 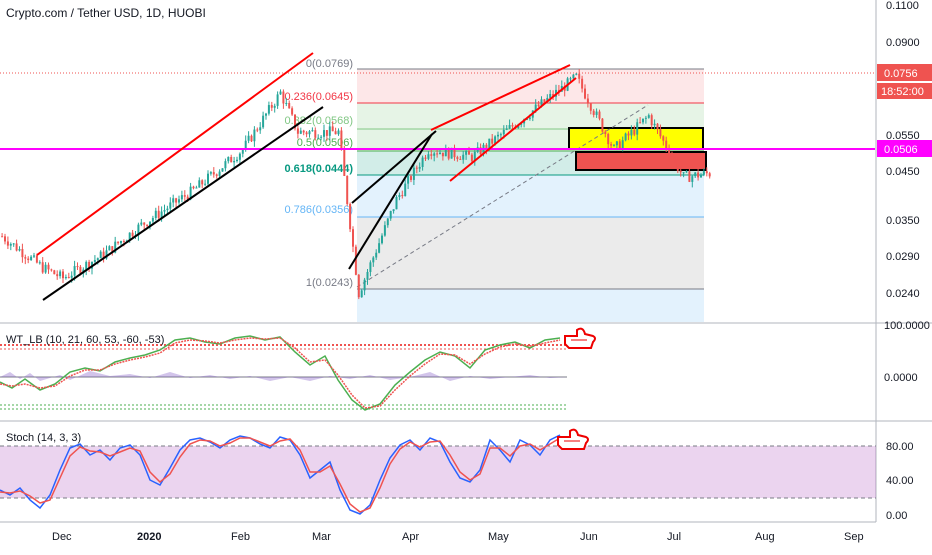 What do you see at coordinates (903, 136) in the screenshot?
I see `price-tick-3: 0.0550` at bounding box center [903, 136].